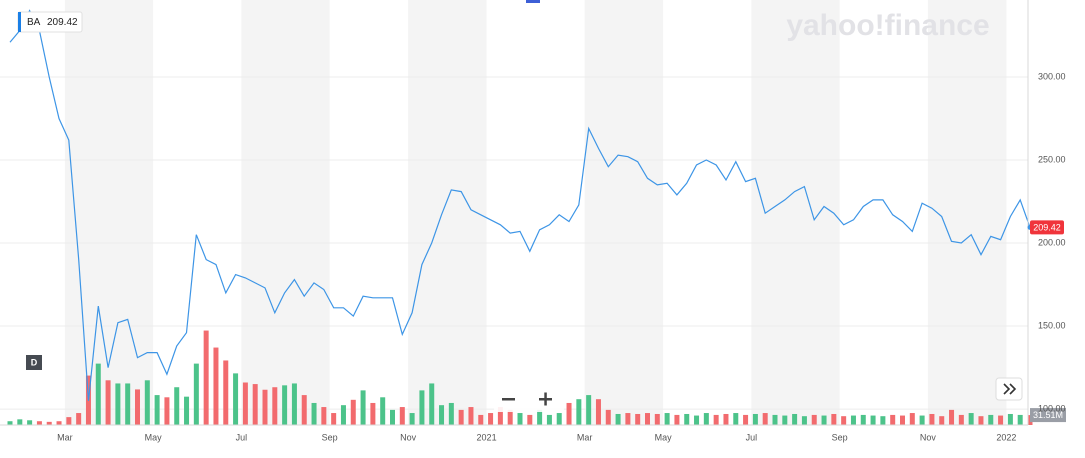 The image size is (1085, 458). I want to click on indicator, so click(533, 1).